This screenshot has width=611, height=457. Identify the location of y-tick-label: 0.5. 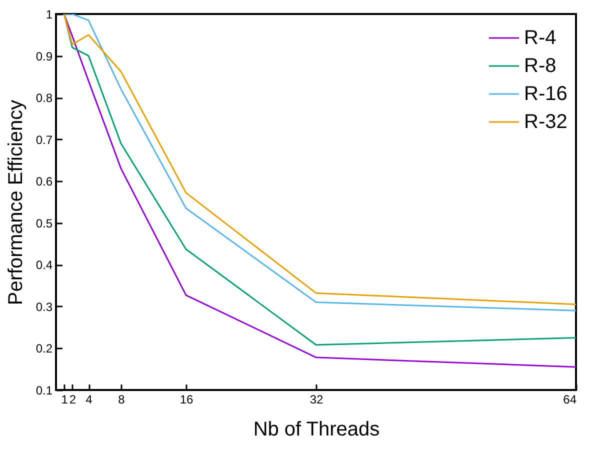
(44, 223).